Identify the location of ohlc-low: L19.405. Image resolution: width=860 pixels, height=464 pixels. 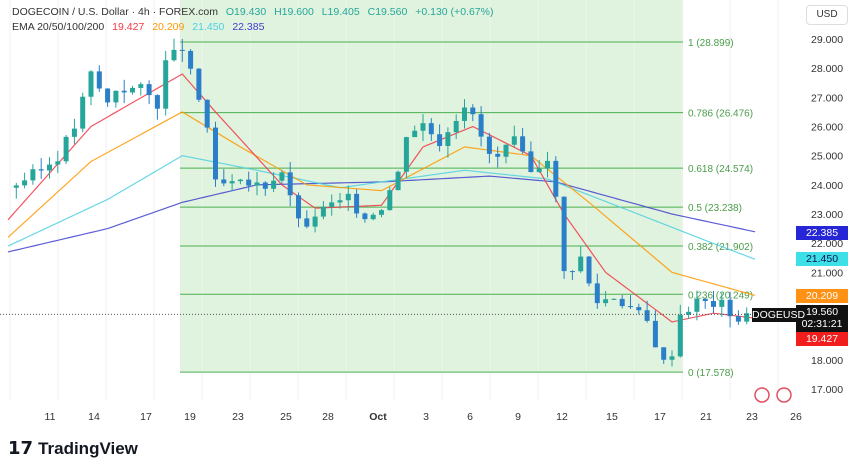
(340, 12).